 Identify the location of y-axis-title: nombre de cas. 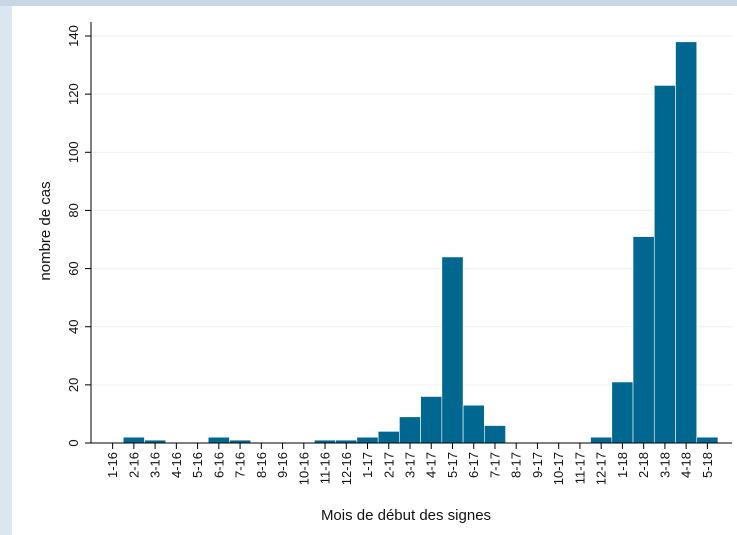
(45, 230).